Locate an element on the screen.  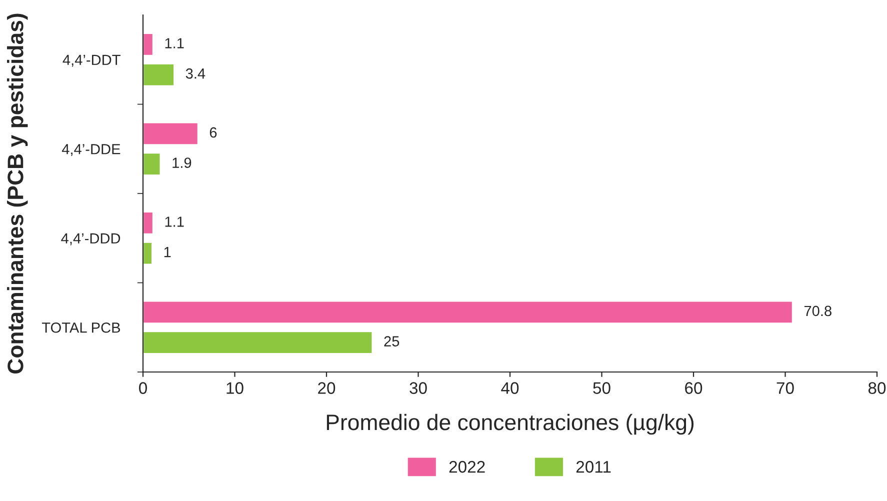
x-tick-label: 80 is located at coordinates (877, 388).